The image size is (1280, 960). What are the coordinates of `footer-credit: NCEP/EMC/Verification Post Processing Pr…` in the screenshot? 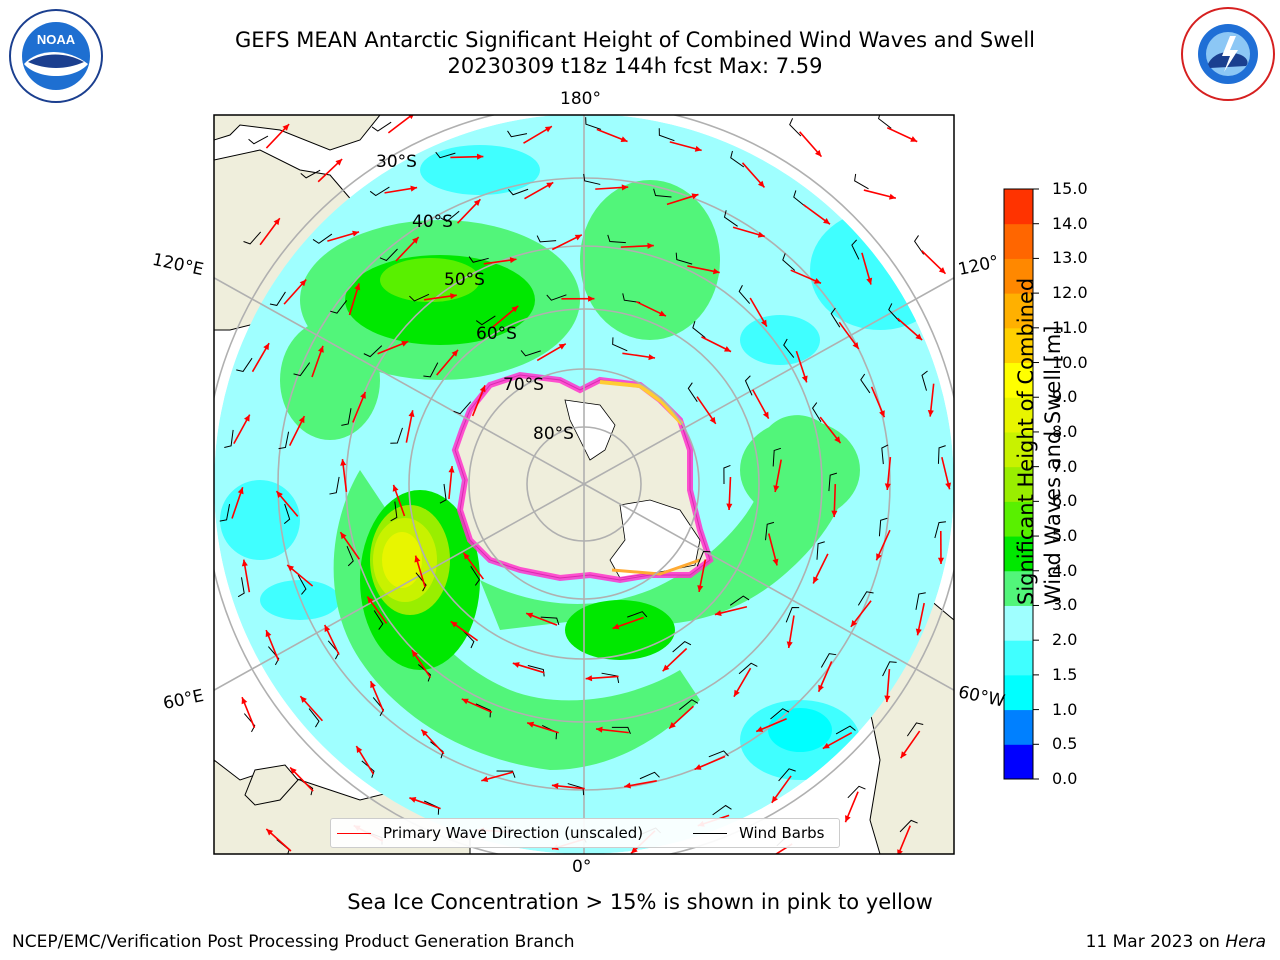 It's located at (293, 942).